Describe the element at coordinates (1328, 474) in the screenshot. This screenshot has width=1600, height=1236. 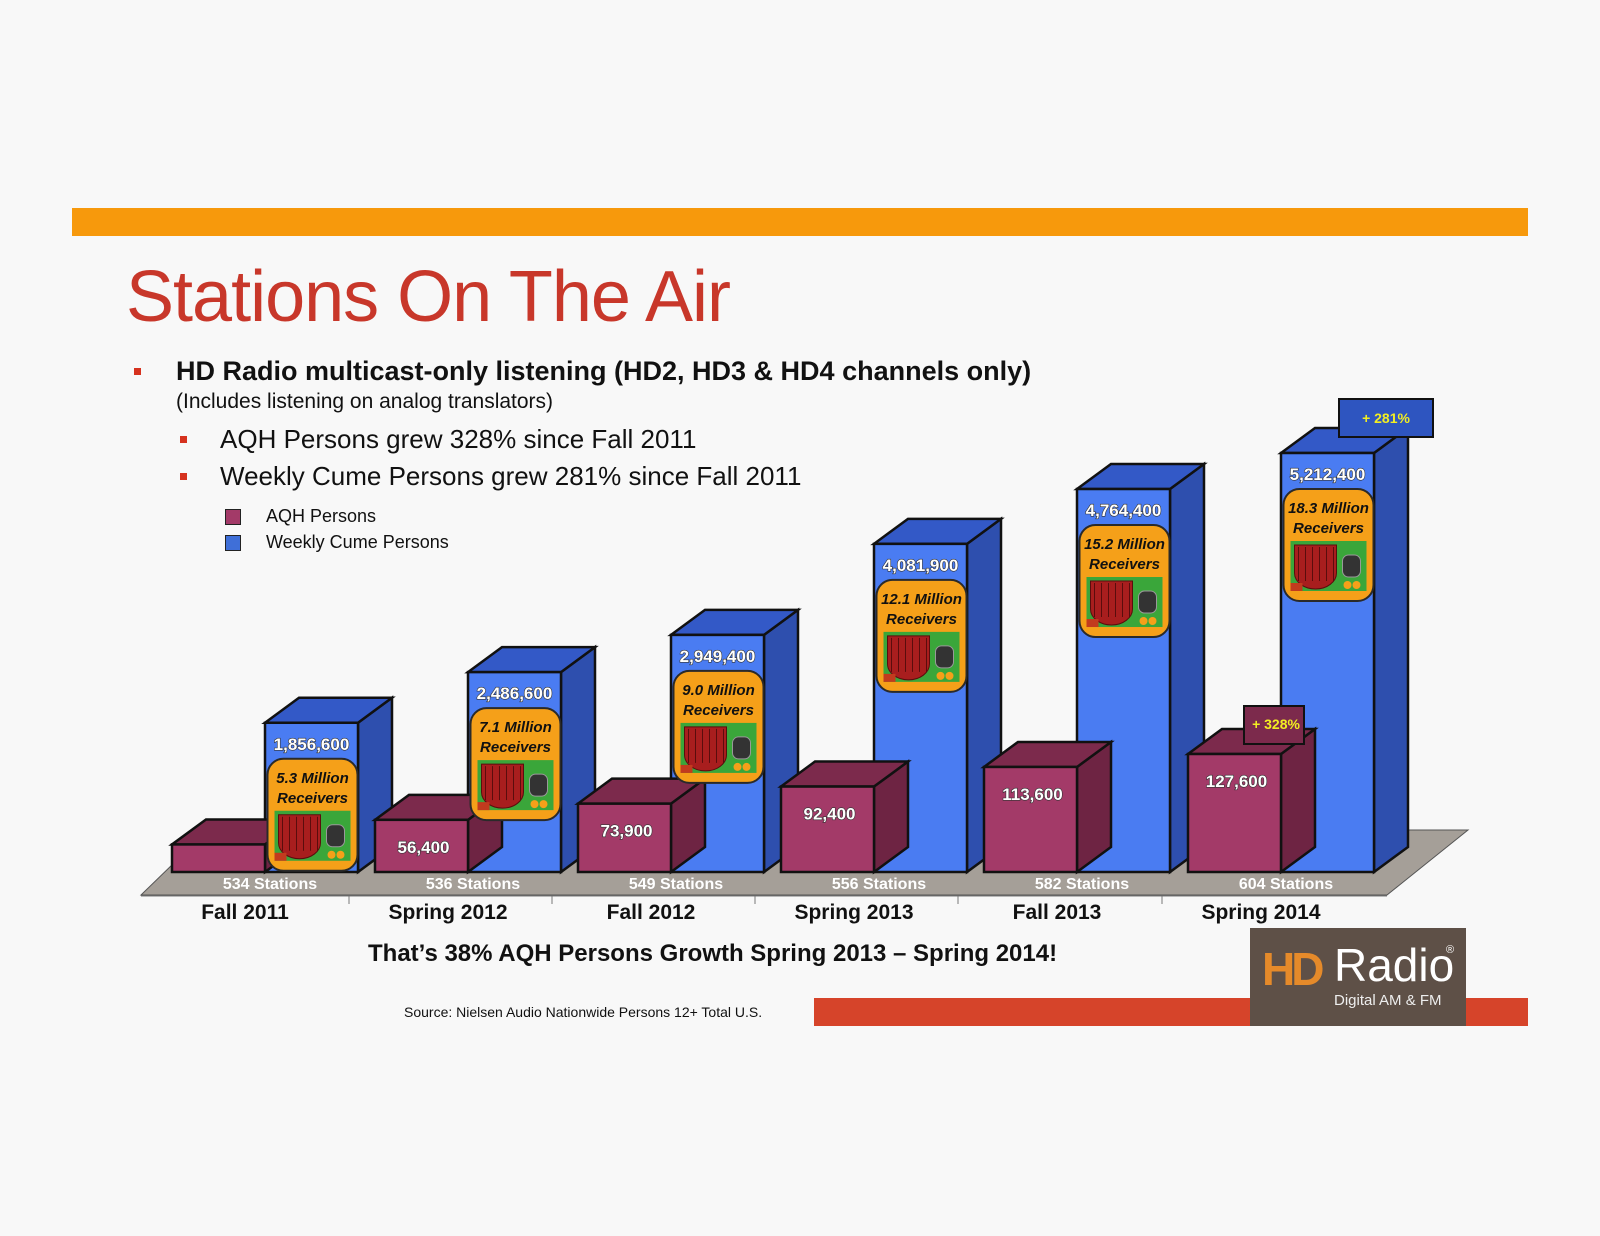
I see `cume-value: 5,212,400` at that location.